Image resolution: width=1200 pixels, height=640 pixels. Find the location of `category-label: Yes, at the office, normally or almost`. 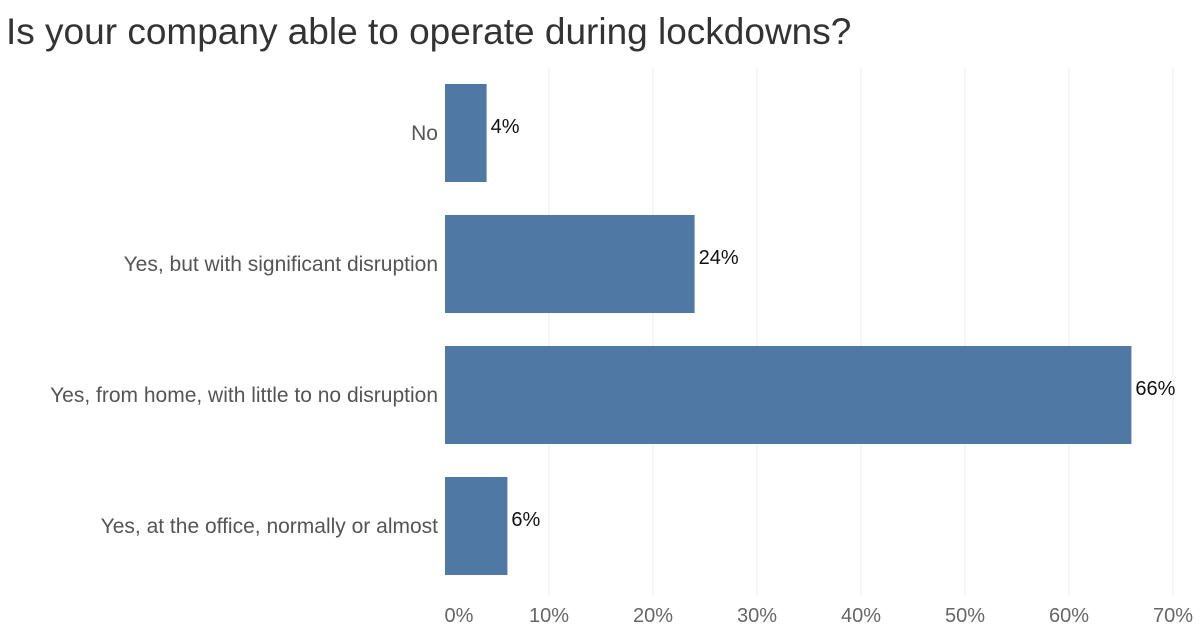

category-label: Yes, at the office, normally or almost is located at coordinates (269, 526).